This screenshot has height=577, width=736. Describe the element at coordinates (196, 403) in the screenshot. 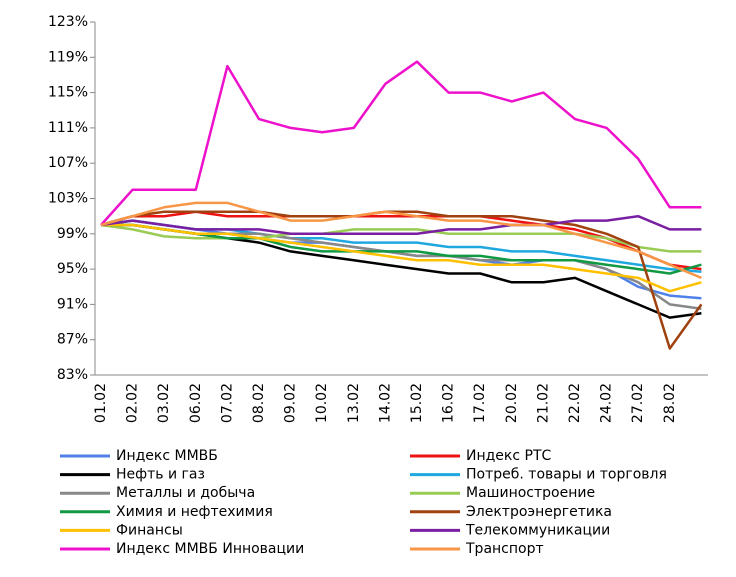

I see `x-tick-label: 06.02` at that location.